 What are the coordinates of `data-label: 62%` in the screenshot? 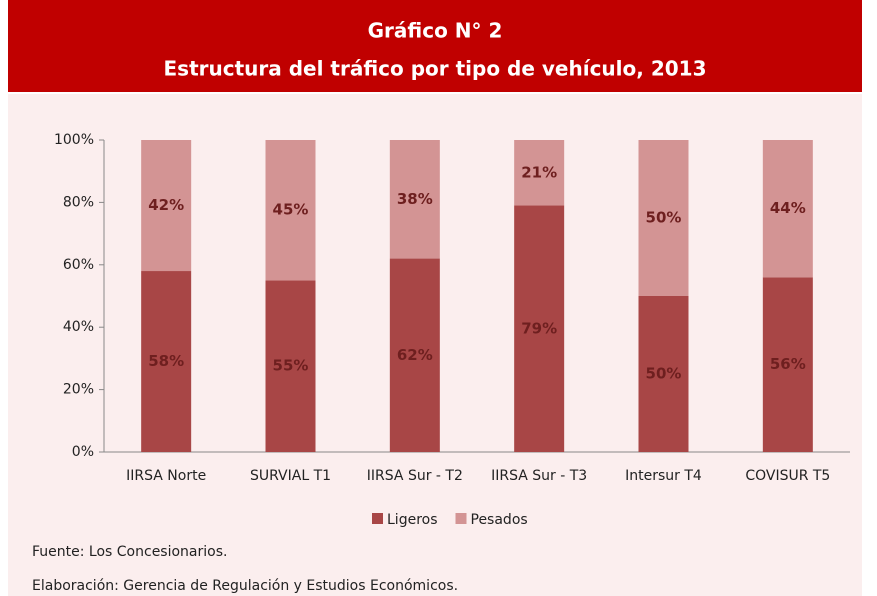 It's located at (415, 355).